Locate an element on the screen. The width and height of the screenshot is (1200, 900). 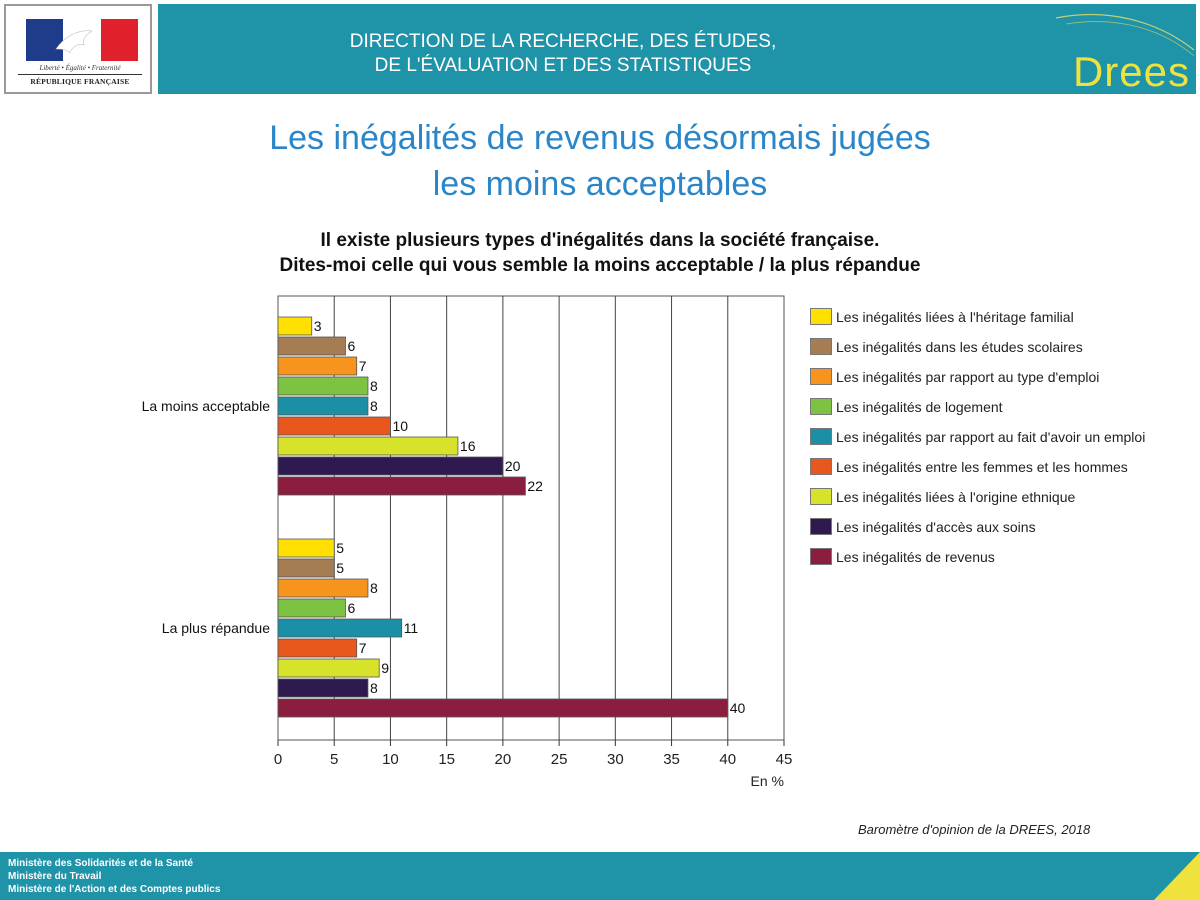
header-line-2: DE L'ÉVALUATION ET DES STATISTIQUES is located at coordinates (563, 65).